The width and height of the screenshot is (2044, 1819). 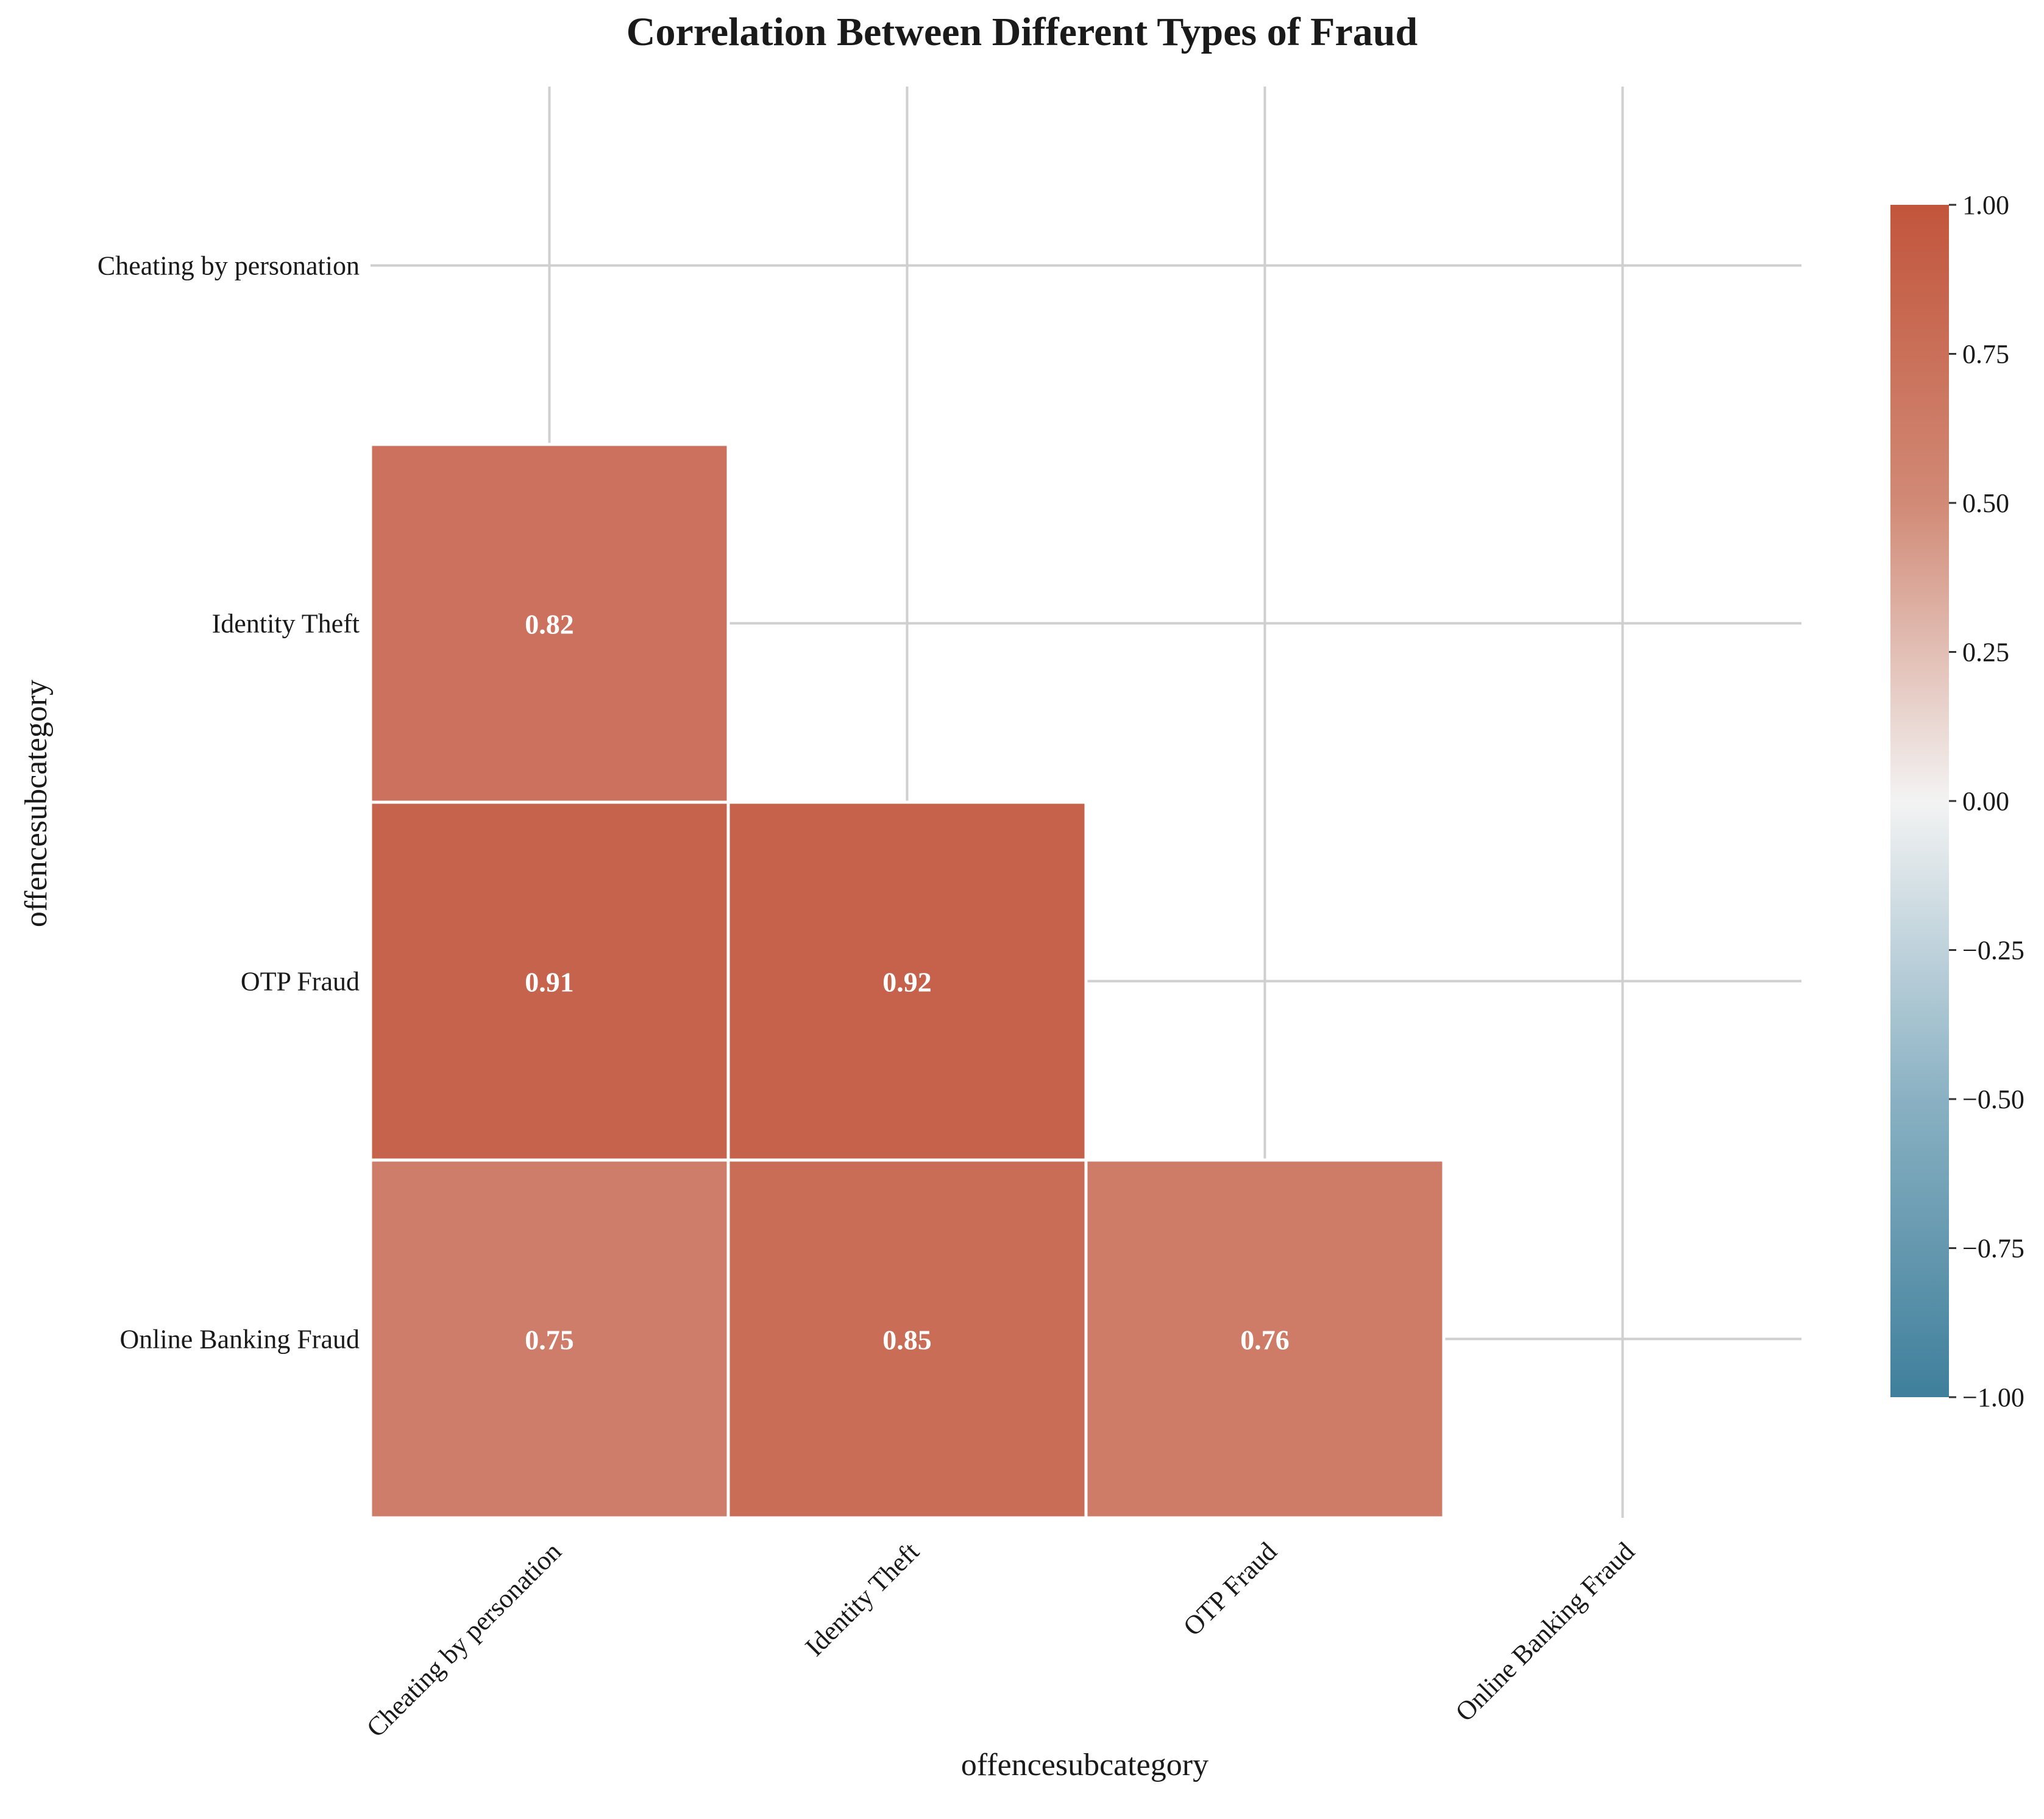 What do you see at coordinates (1920, 801) in the screenshot?
I see `colorbar-gradient` at bounding box center [1920, 801].